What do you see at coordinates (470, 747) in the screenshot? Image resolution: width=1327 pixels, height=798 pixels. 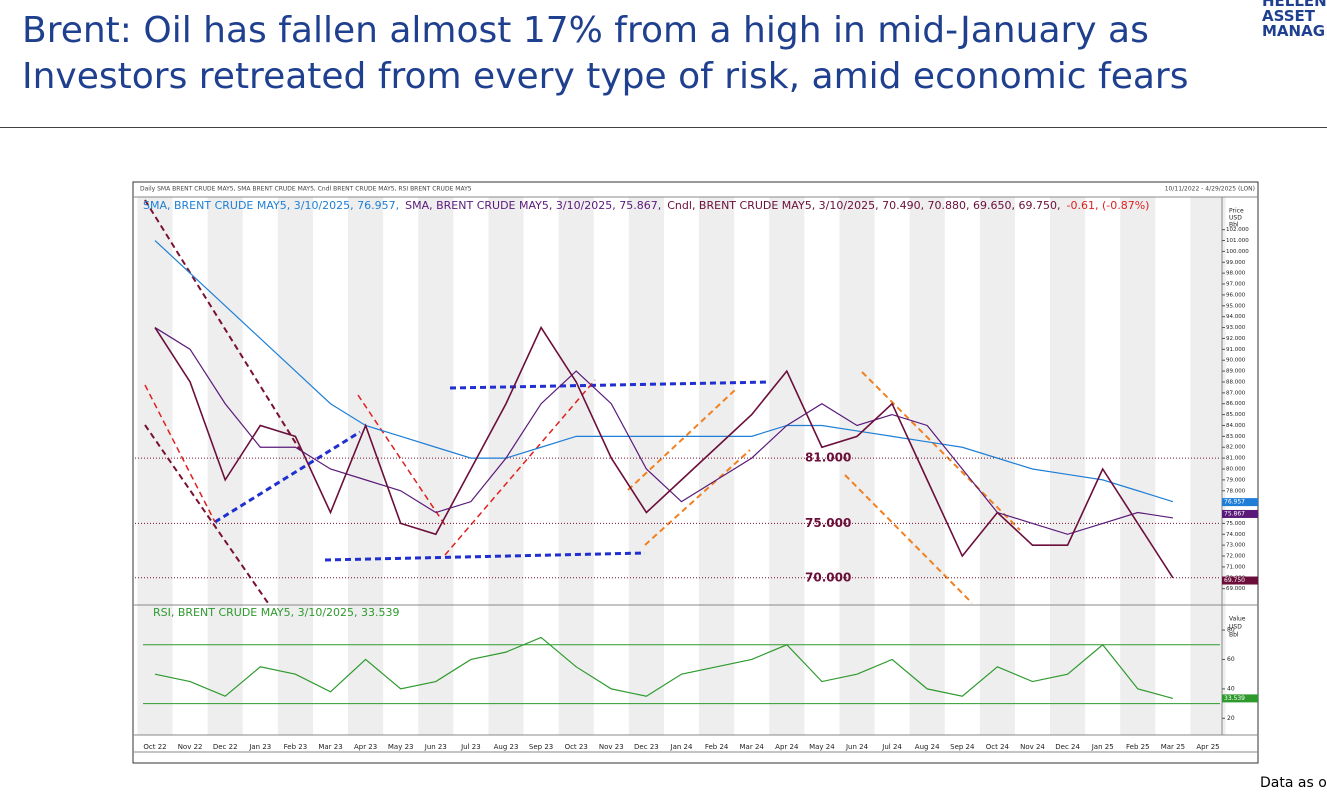 I see `x-tick-label: Jul 23` at bounding box center [470, 747].